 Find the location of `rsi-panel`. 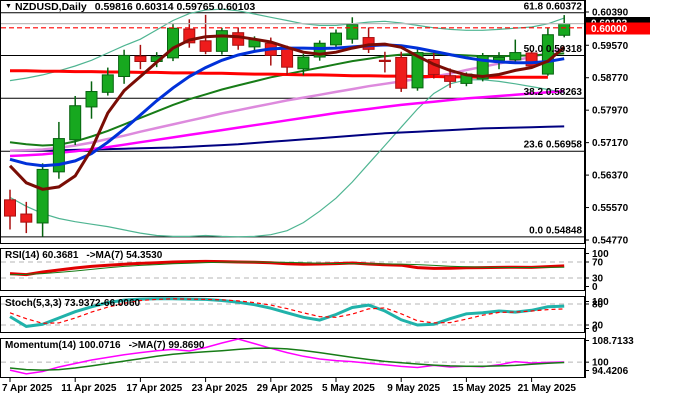

rsi-panel is located at coordinates (292, 269).